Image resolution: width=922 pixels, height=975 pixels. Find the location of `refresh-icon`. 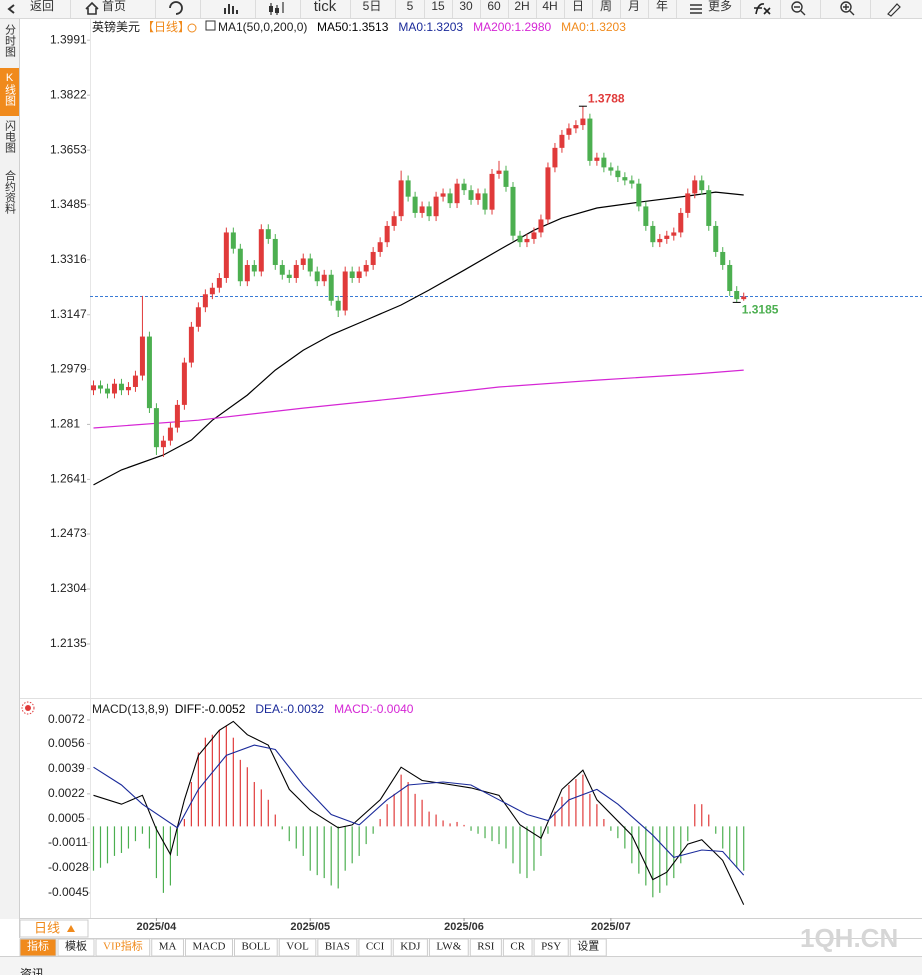

refresh-icon is located at coordinates (176, 8).